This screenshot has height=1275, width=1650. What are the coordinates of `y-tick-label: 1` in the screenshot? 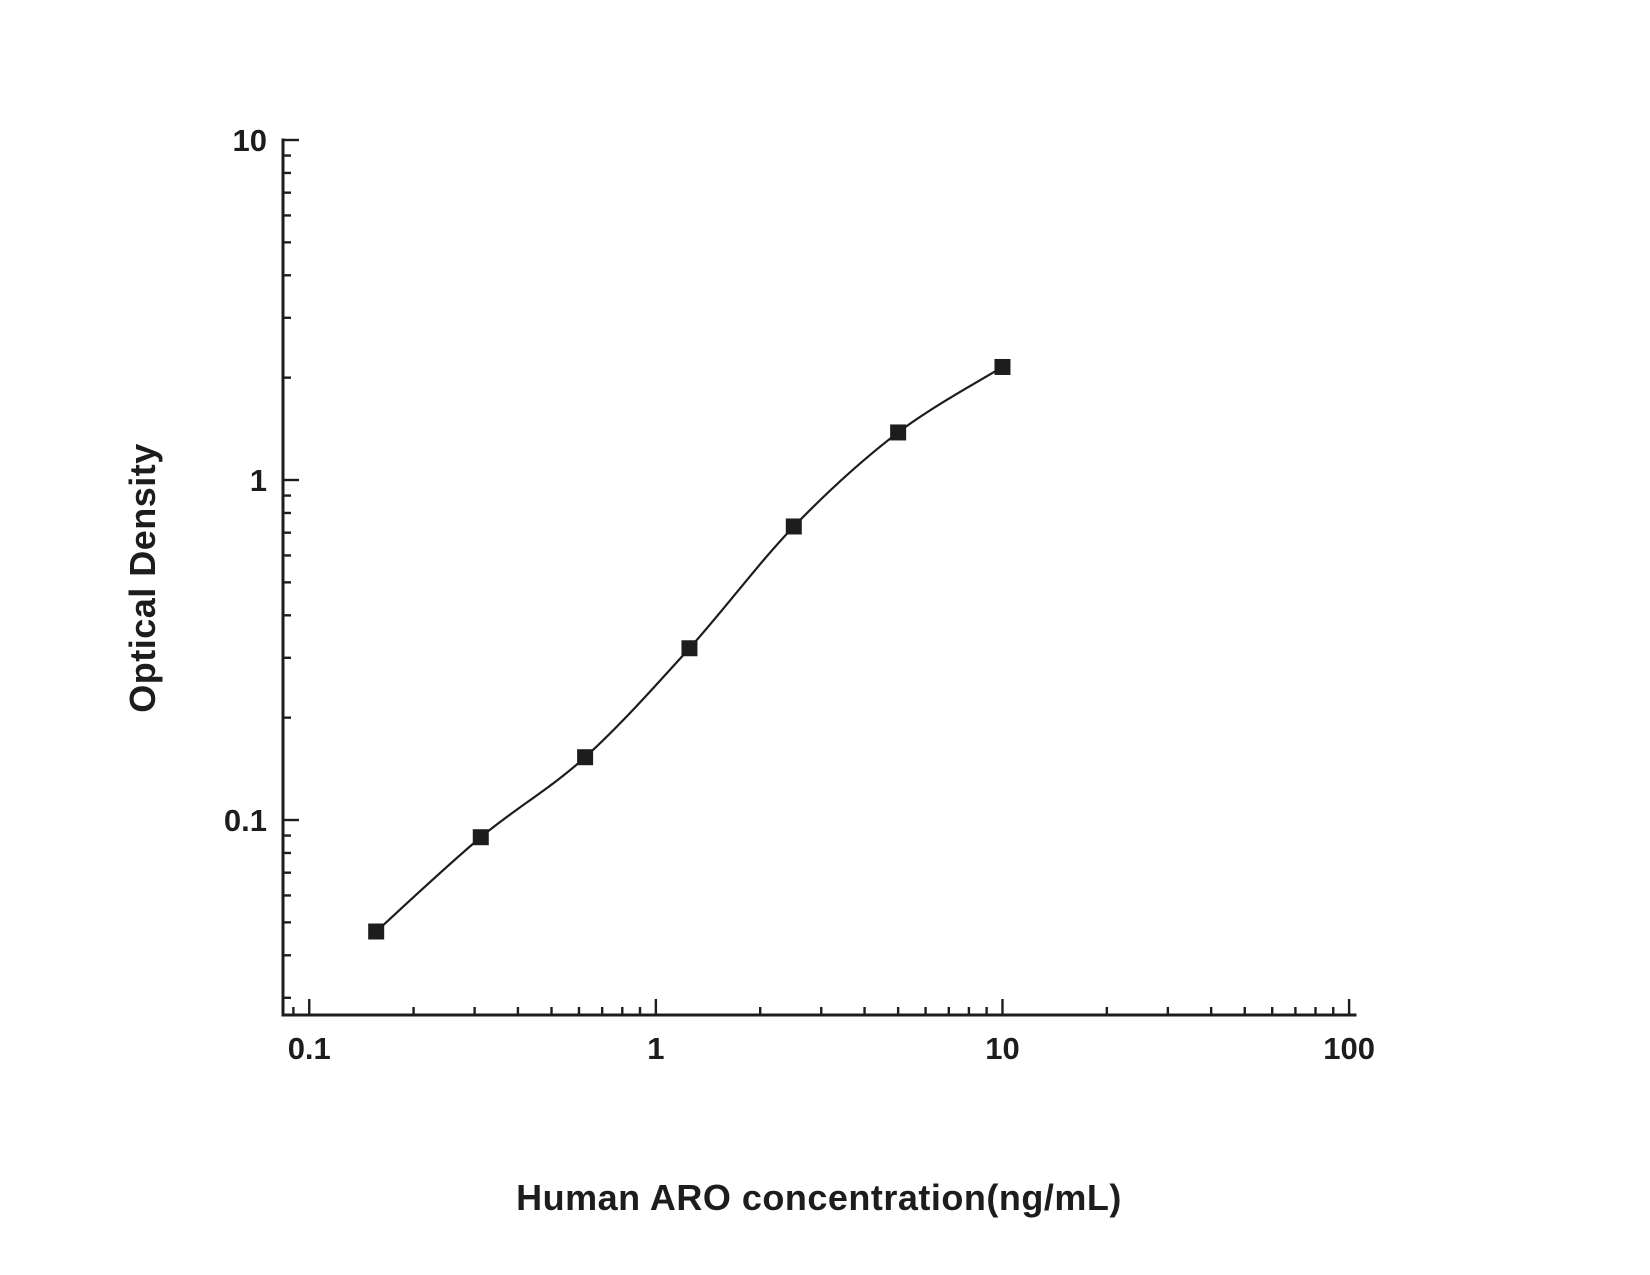 It's located at (258, 480).